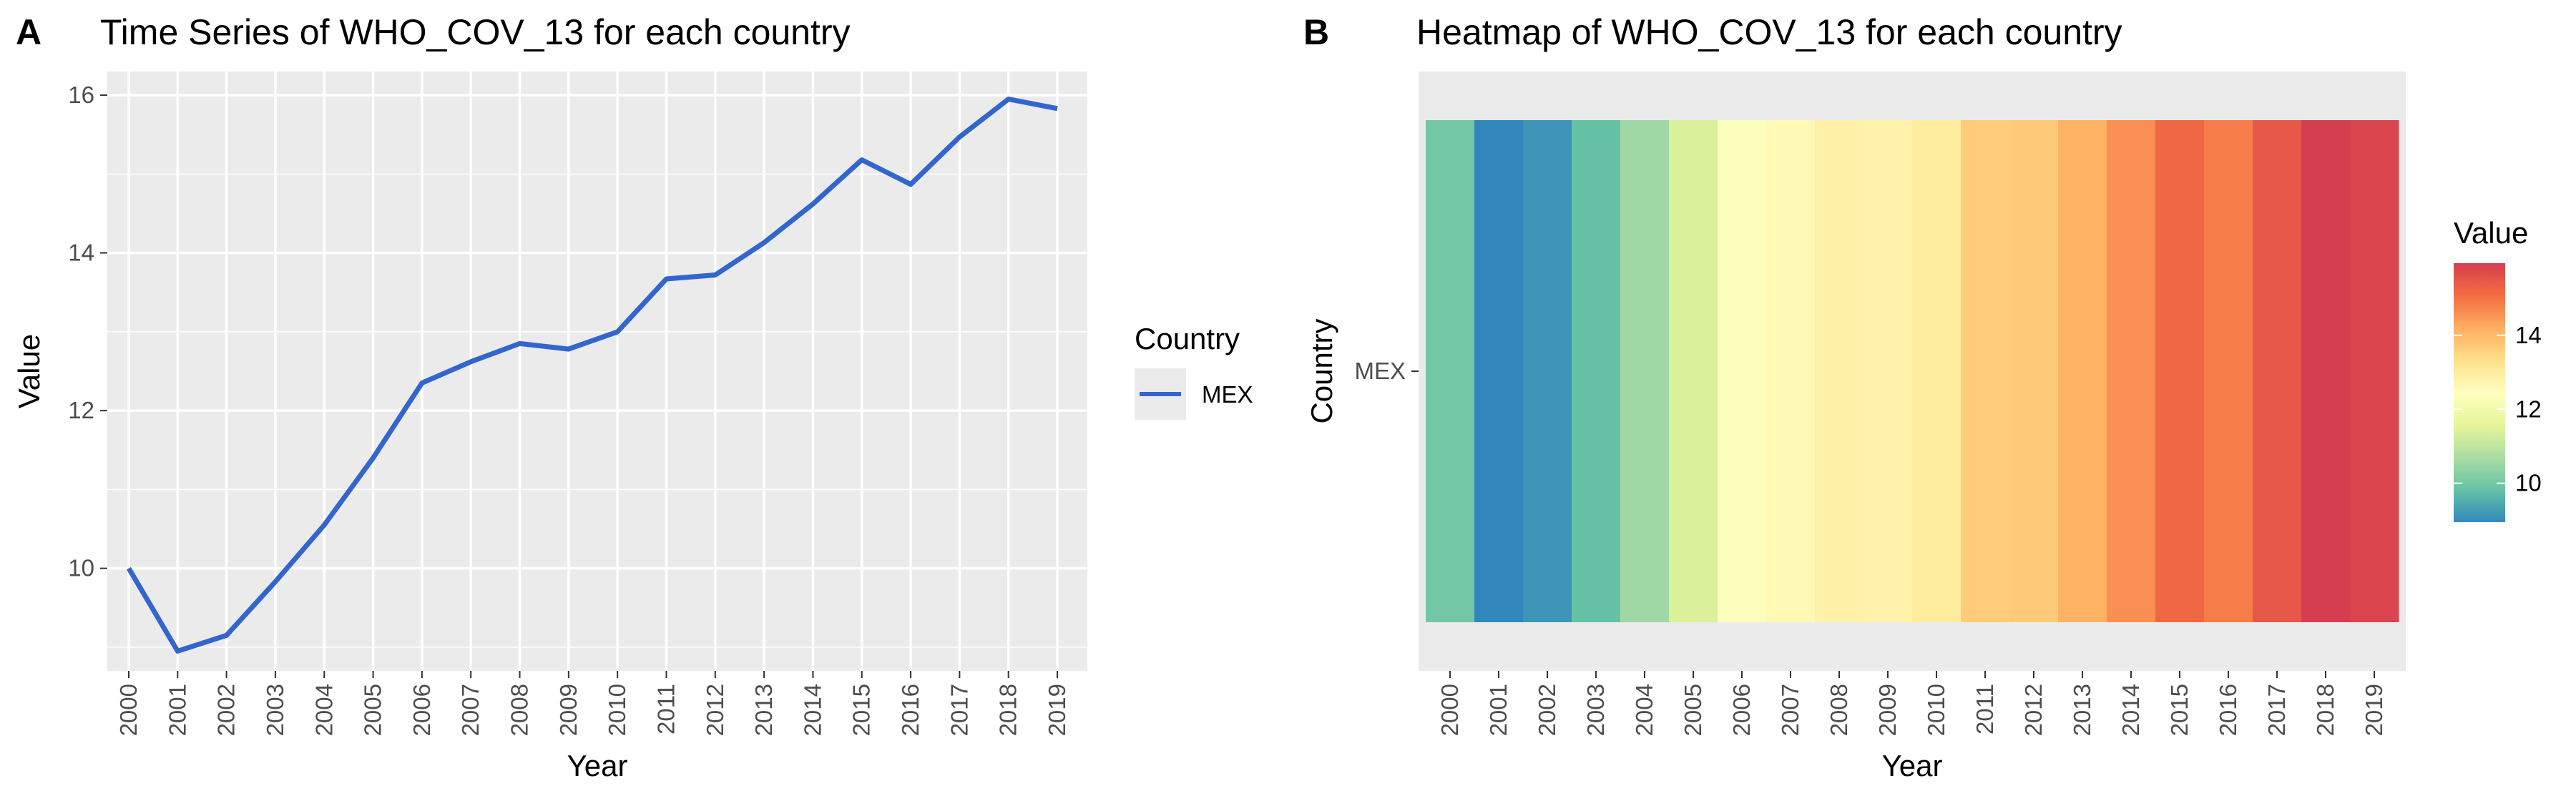 This screenshot has height=796, width=2576. Describe the element at coordinates (2528, 483) in the screenshot. I see `colorbar-tick-label: 10` at that location.